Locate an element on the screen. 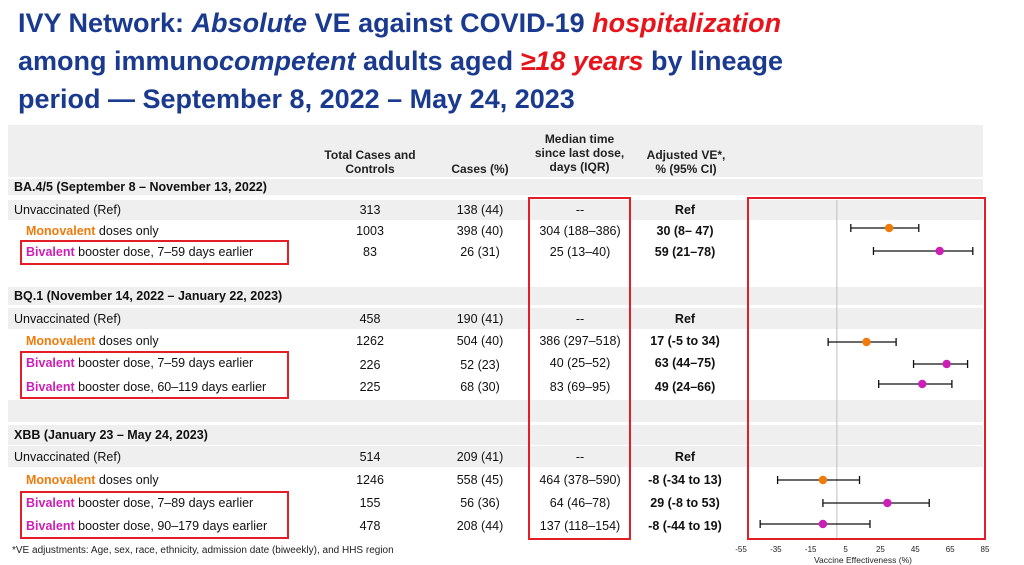  title-part: by lineage is located at coordinates (713, 61).